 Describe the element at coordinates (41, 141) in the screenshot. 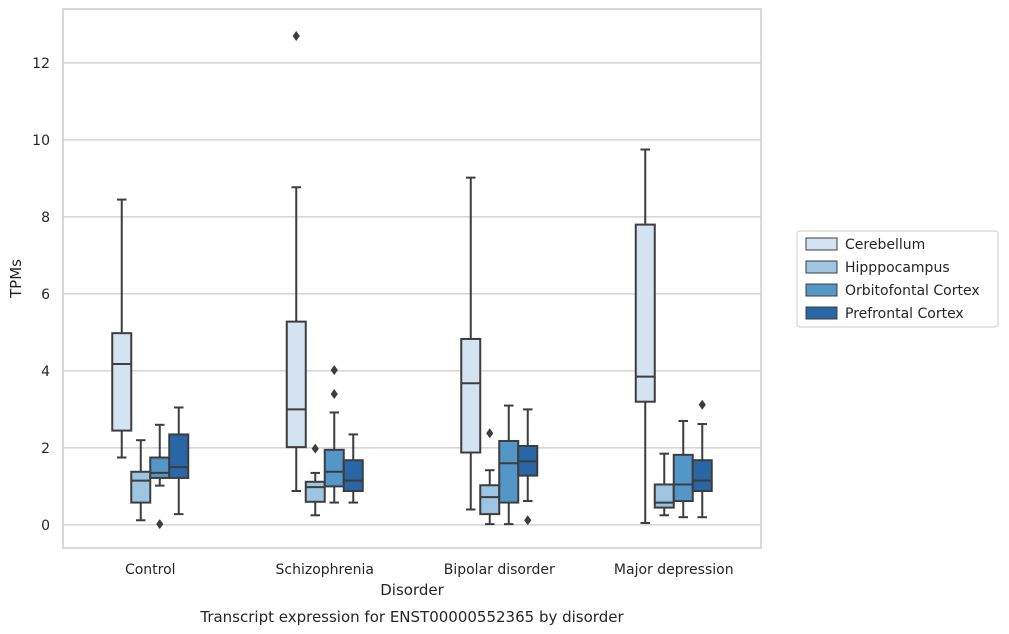

I see `y-tick-label: 10` at that location.